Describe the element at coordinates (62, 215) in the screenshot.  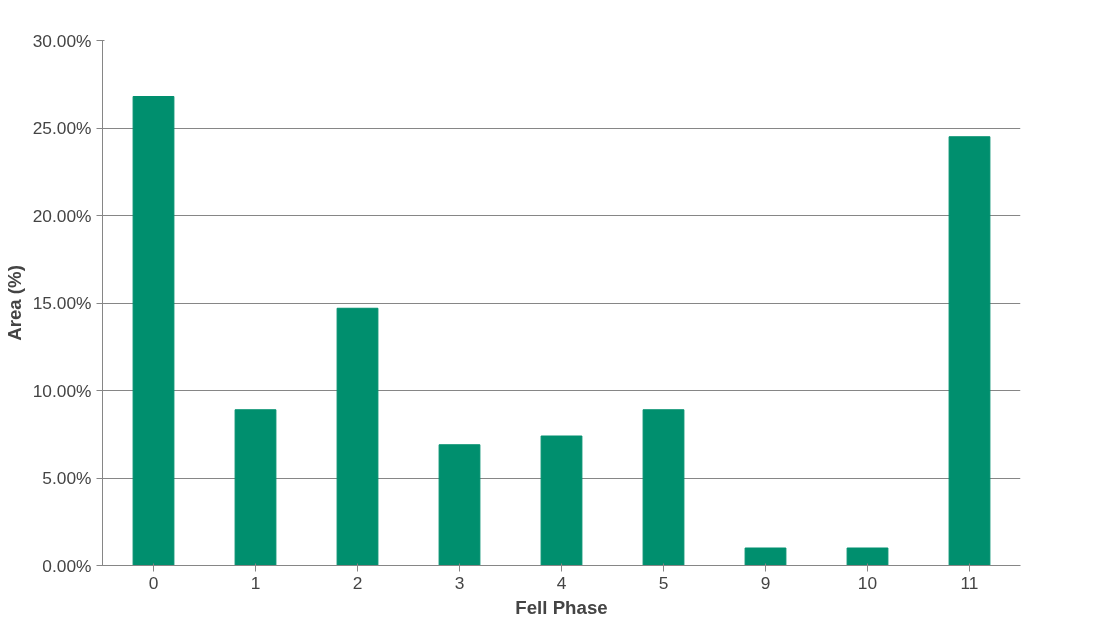
I see `y-tick-label: 20.00%` at that location.